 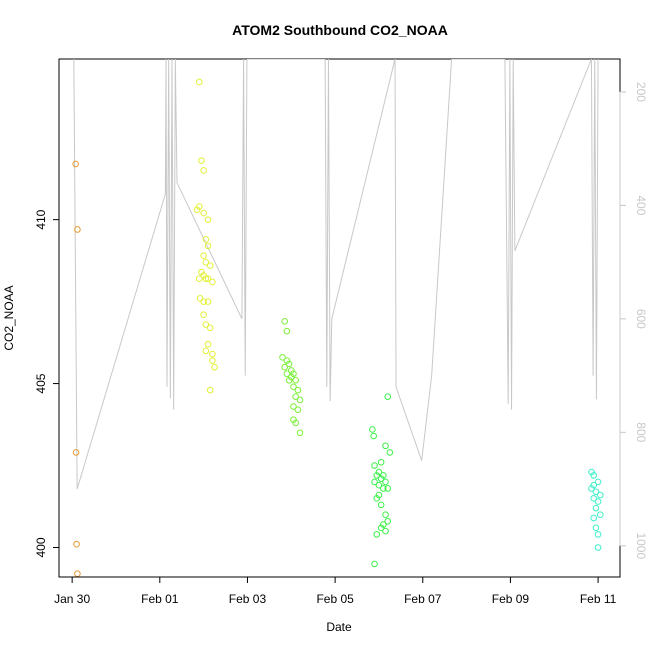 I want to click on y2-tick-label: 400, so click(x=641, y=205).